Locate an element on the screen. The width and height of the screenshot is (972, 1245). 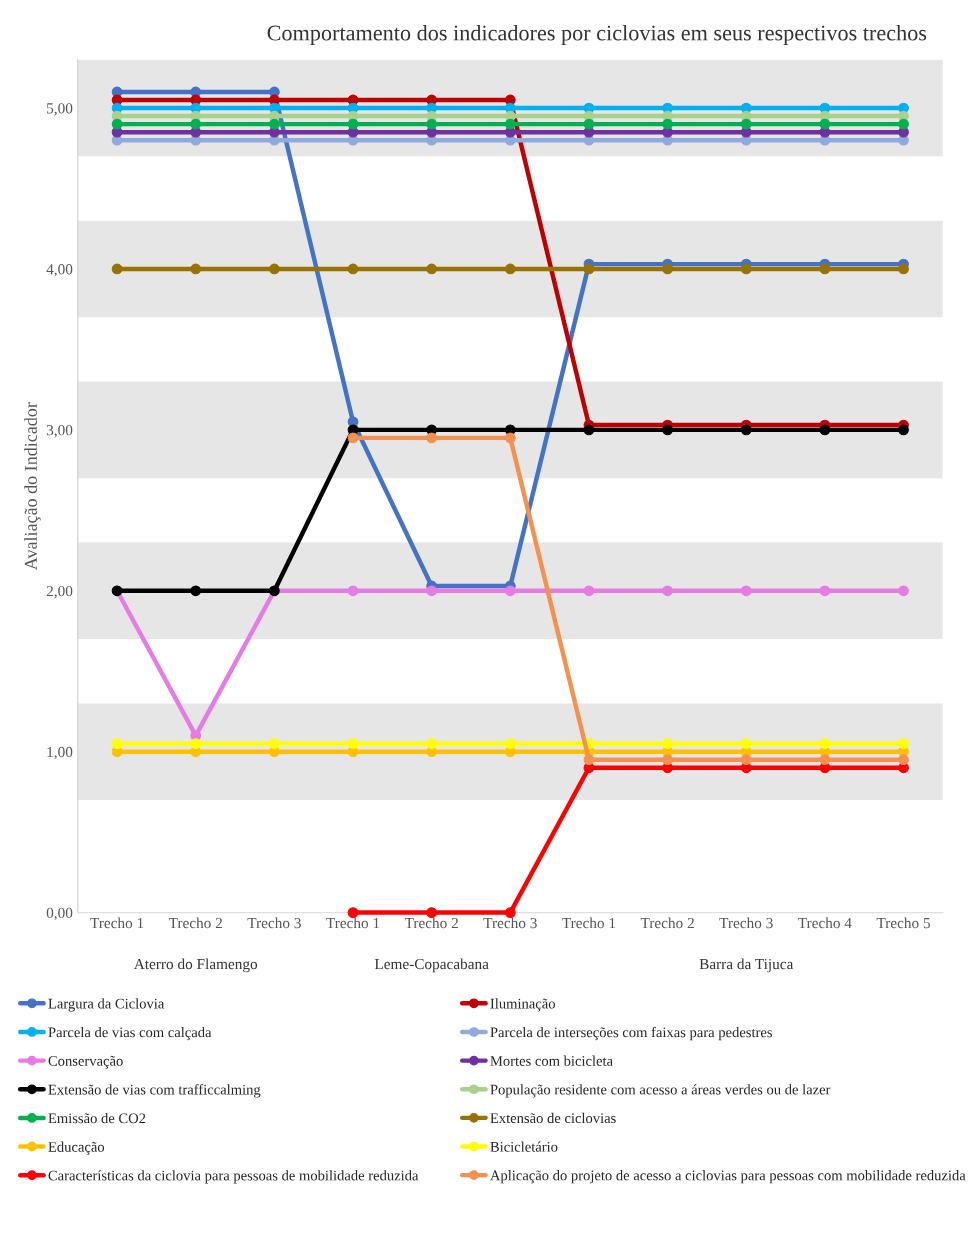
legend-label: Características da ciclovia para pessoas de mobilidade reduzida is located at coordinates (233, 1177).